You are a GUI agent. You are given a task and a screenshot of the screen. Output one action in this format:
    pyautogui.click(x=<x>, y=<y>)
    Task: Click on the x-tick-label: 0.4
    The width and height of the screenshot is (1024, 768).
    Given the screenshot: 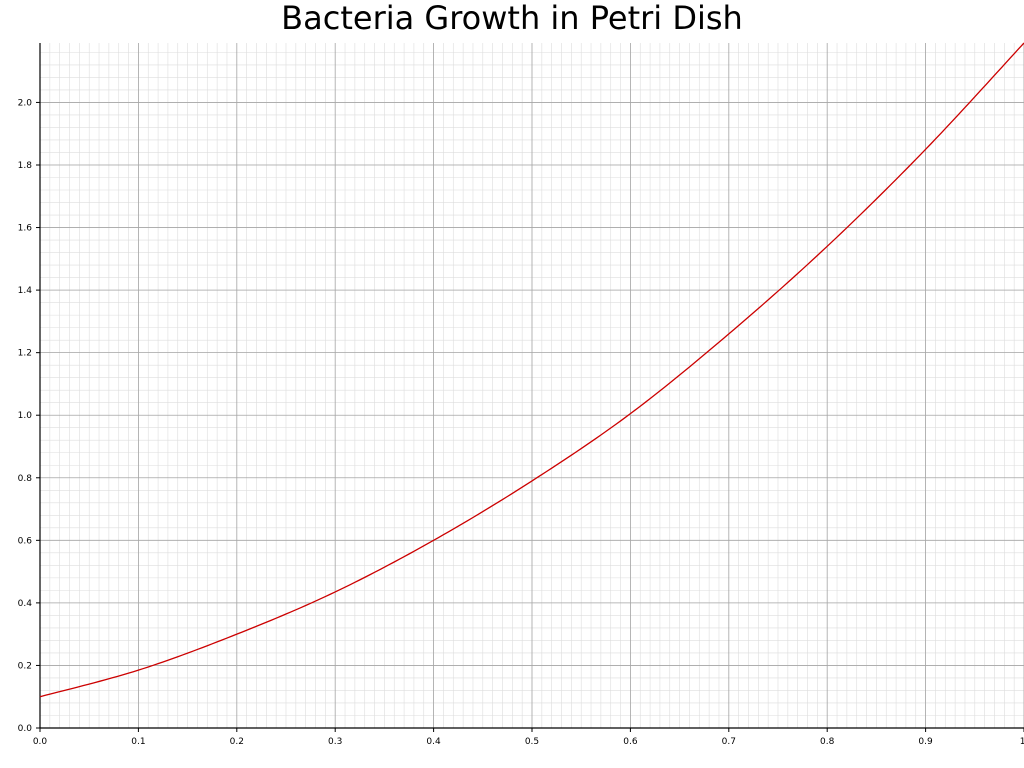 What is the action you would take?
    pyautogui.click(x=433, y=742)
    